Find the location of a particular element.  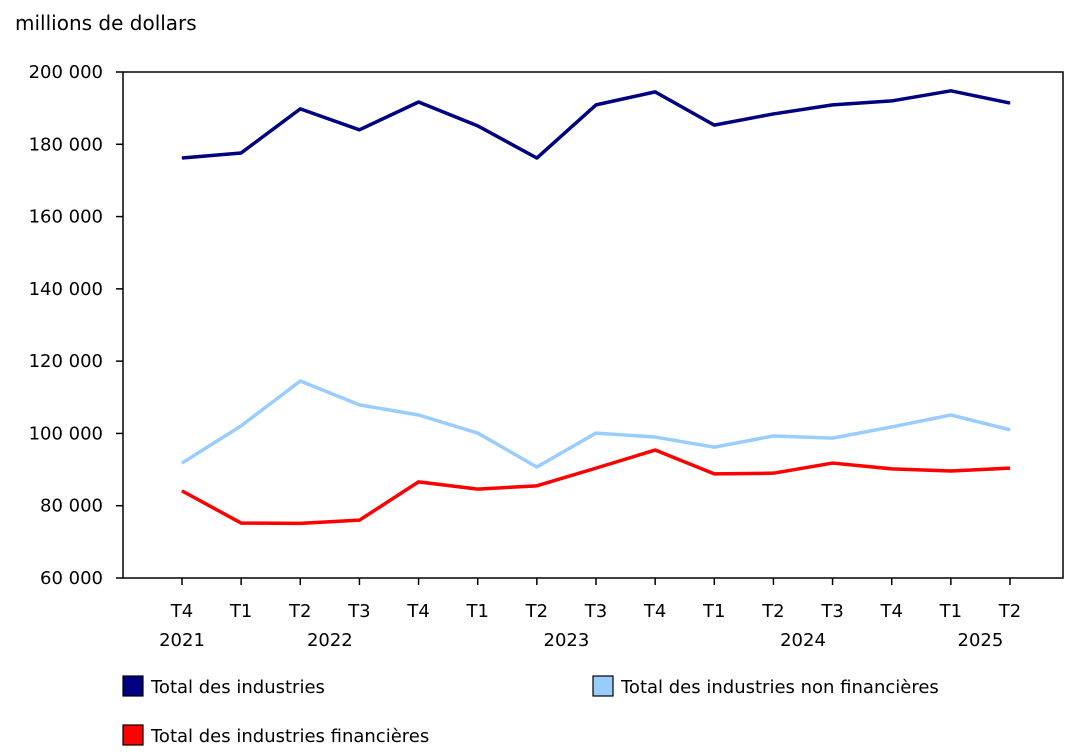

x-year-label: 2025 is located at coordinates (981, 640).